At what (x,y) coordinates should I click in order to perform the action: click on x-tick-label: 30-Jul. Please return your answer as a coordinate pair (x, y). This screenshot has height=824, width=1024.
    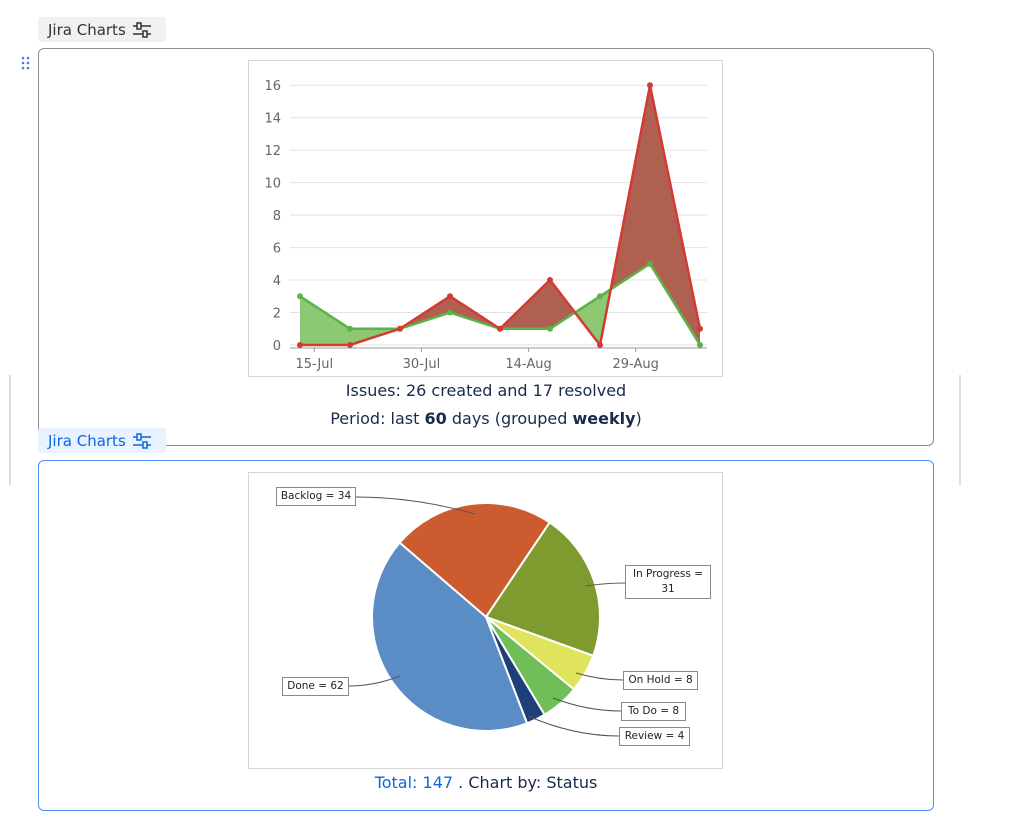
    Looking at the image, I should click on (422, 364).